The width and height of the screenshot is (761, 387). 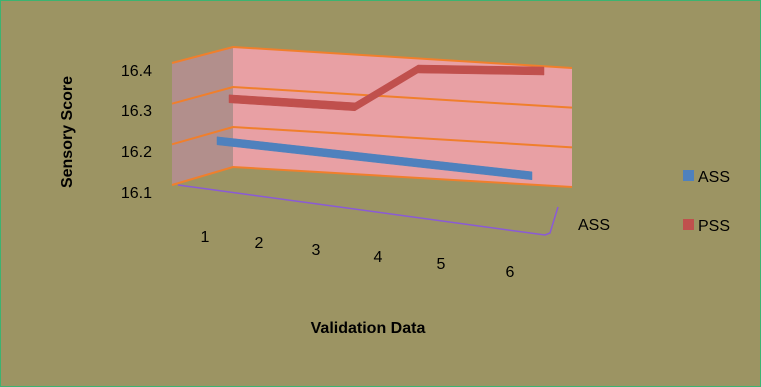 What do you see at coordinates (368, 328) in the screenshot?
I see `x-axis-title: Validation Data` at bounding box center [368, 328].